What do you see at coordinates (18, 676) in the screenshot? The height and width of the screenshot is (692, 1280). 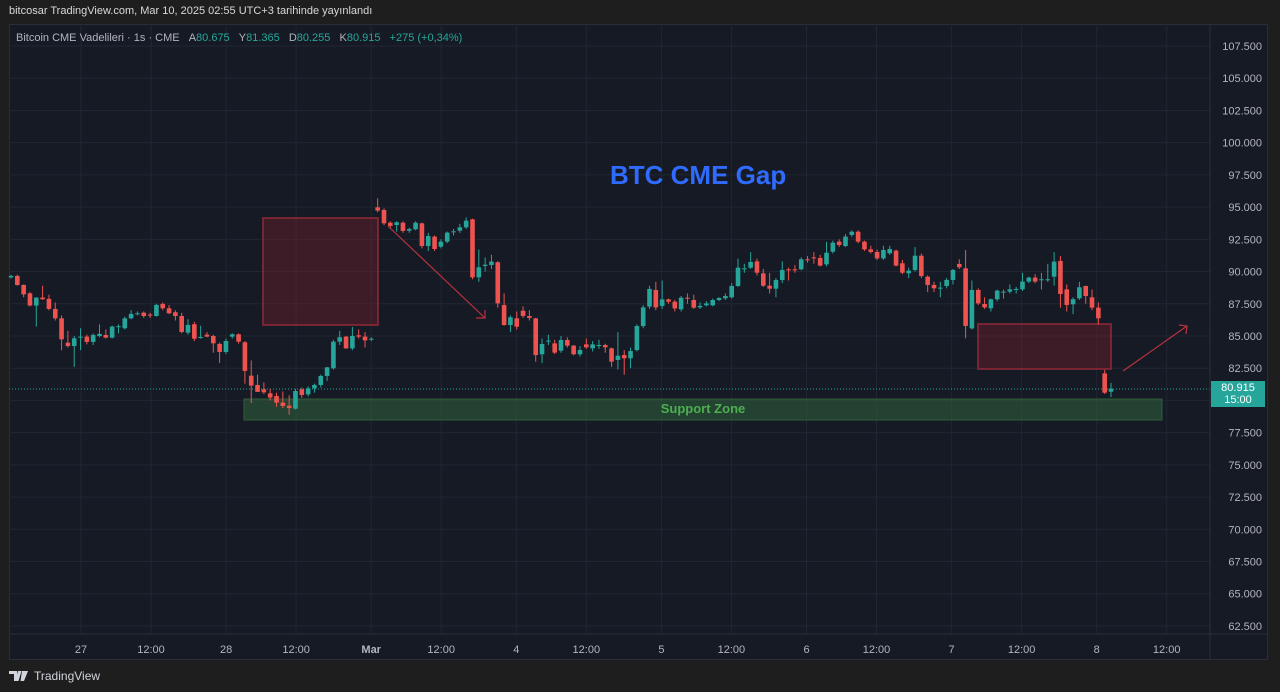 I see `tradingview-logo-icon` at bounding box center [18, 676].